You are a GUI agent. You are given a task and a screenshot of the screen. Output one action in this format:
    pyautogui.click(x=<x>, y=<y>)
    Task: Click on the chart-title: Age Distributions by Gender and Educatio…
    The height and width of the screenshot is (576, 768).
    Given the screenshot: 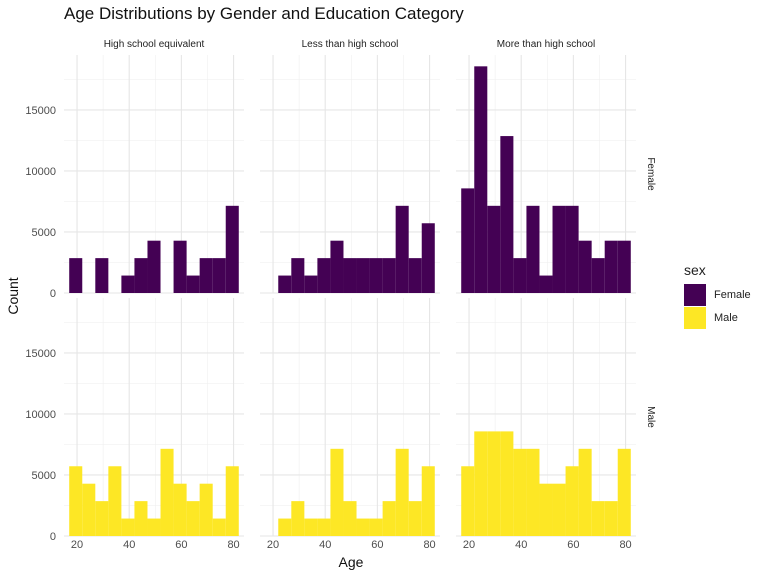 What is the action you would take?
    pyautogui.click(x=264, y=13)
    